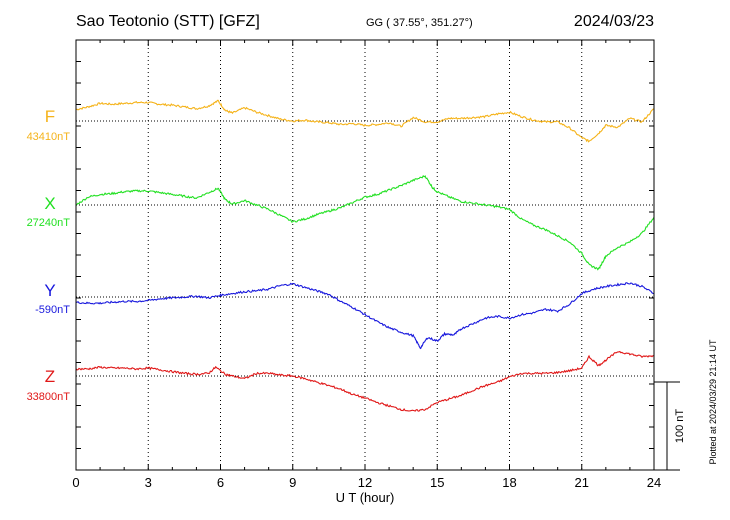  Describe the element at coordinates (667, 426) in the screenshot. I see `scale-bar` at that location.